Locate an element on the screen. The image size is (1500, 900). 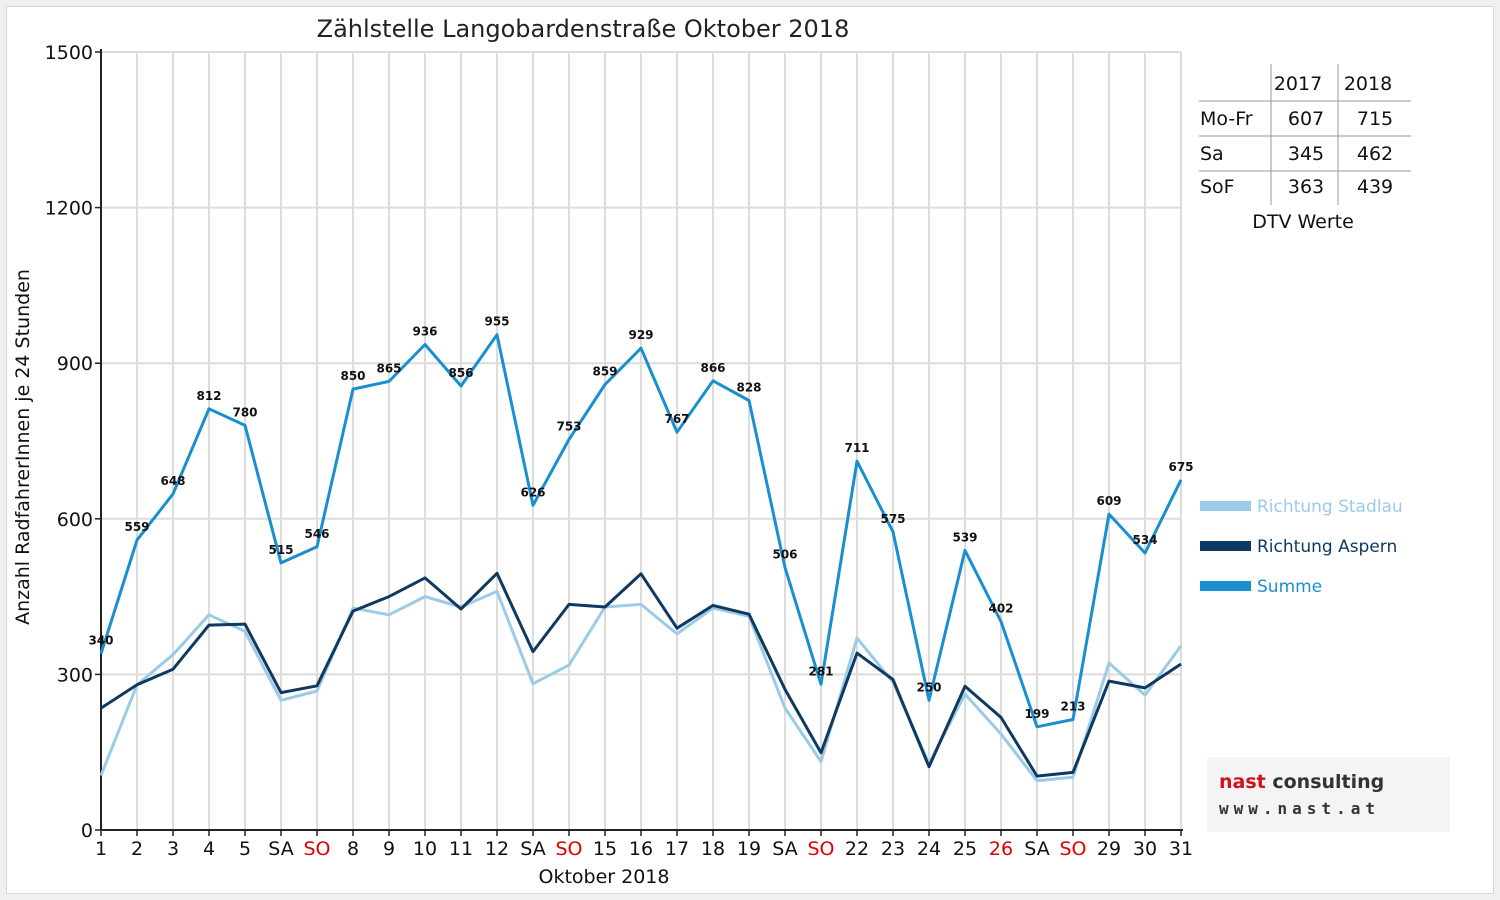
dtv-row-label-mofr: Mo-Fr is located at coordinates (1226, 119).